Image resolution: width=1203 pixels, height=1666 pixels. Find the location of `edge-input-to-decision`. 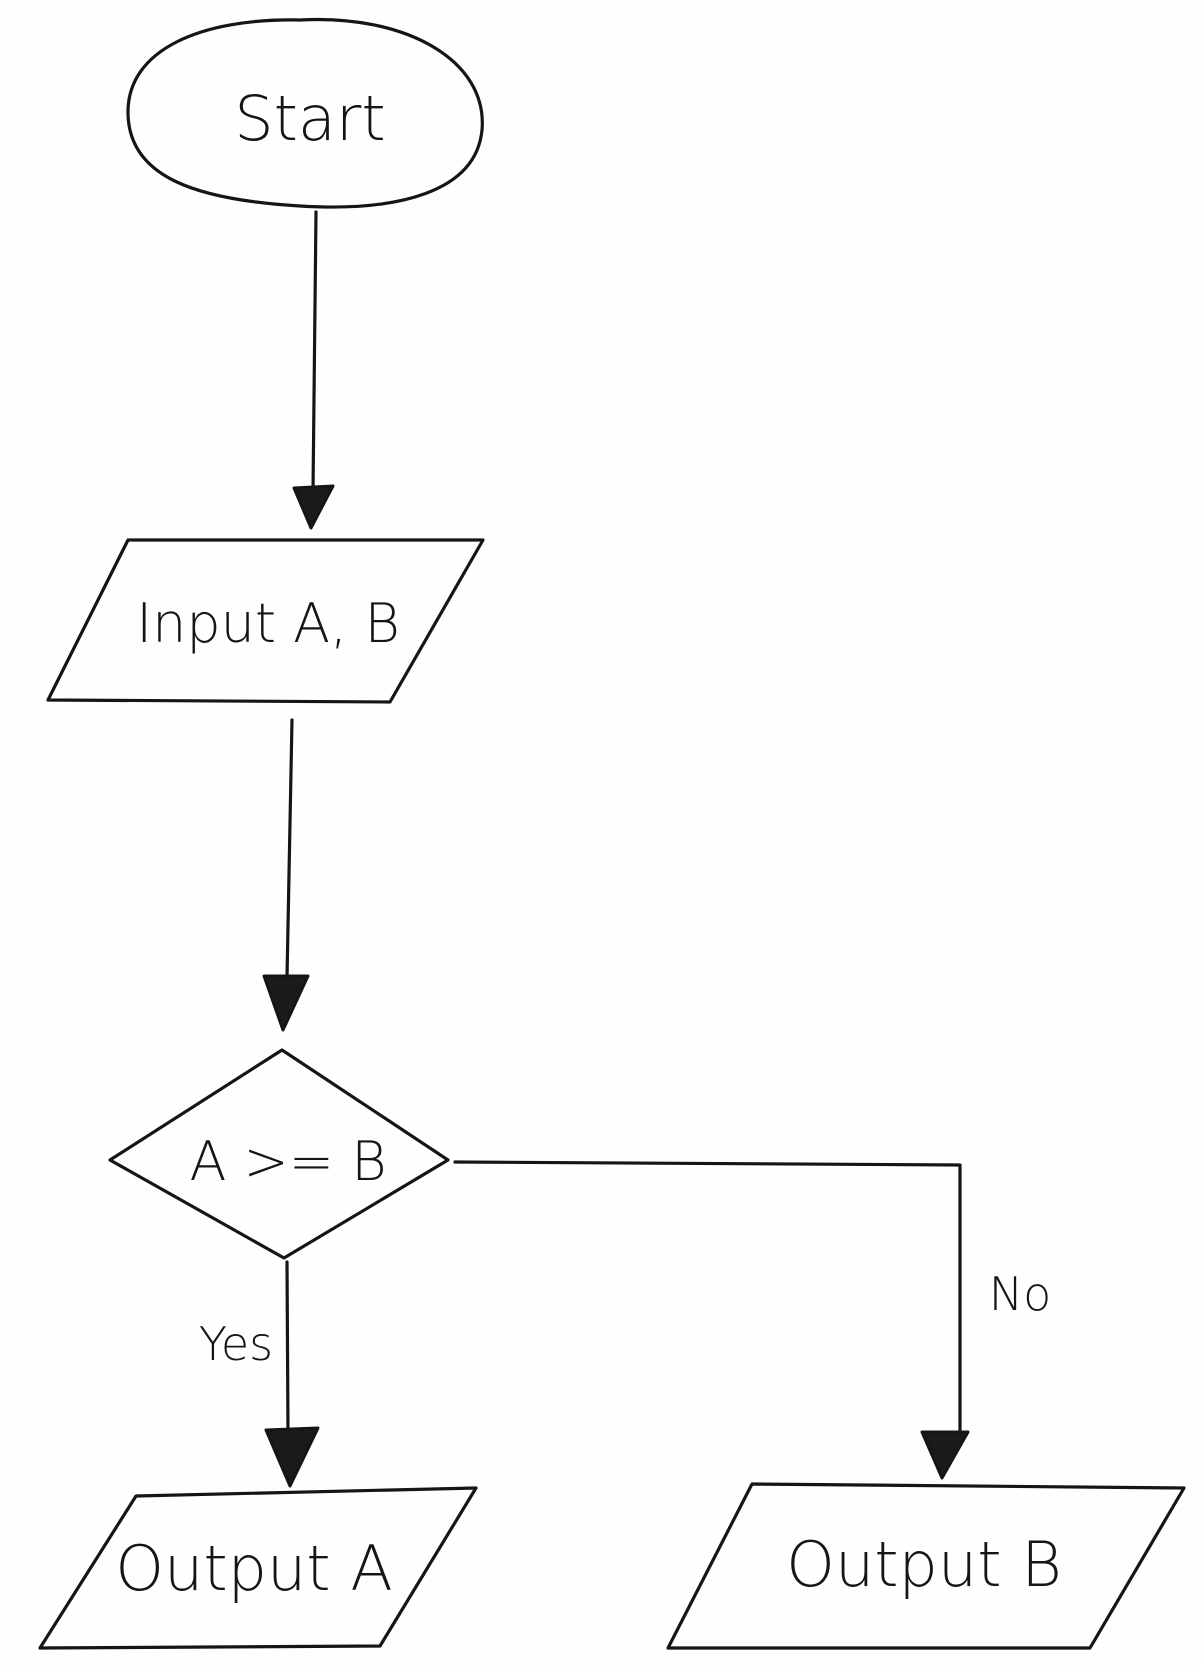

edge-input-to-decision is located at coordinates (286, 875).